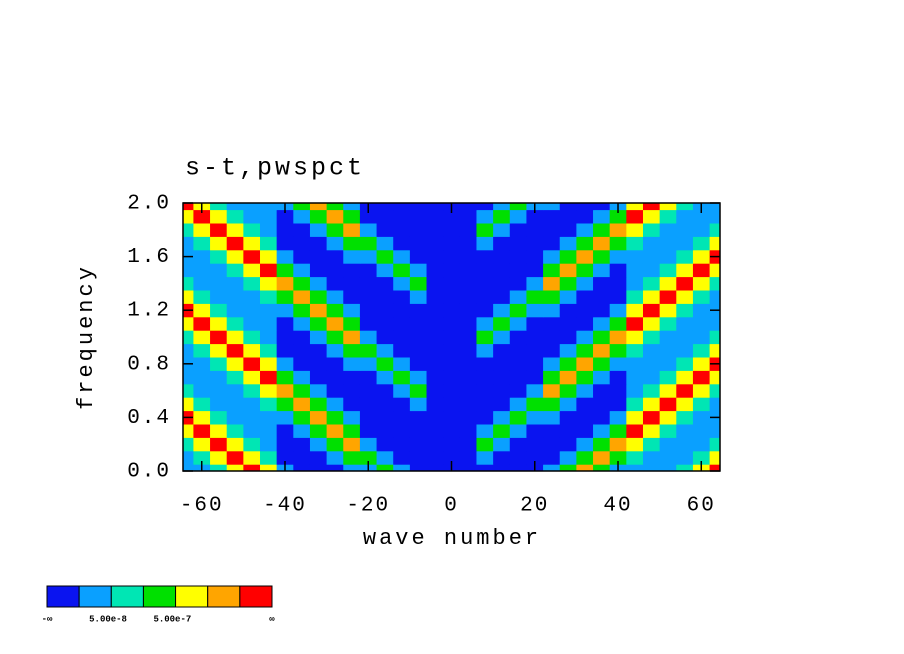 The image size is (904, 654). Describe the element at coordinates (452, 538) in the screenshot. I see `x-axis-label: wave number` at that location.